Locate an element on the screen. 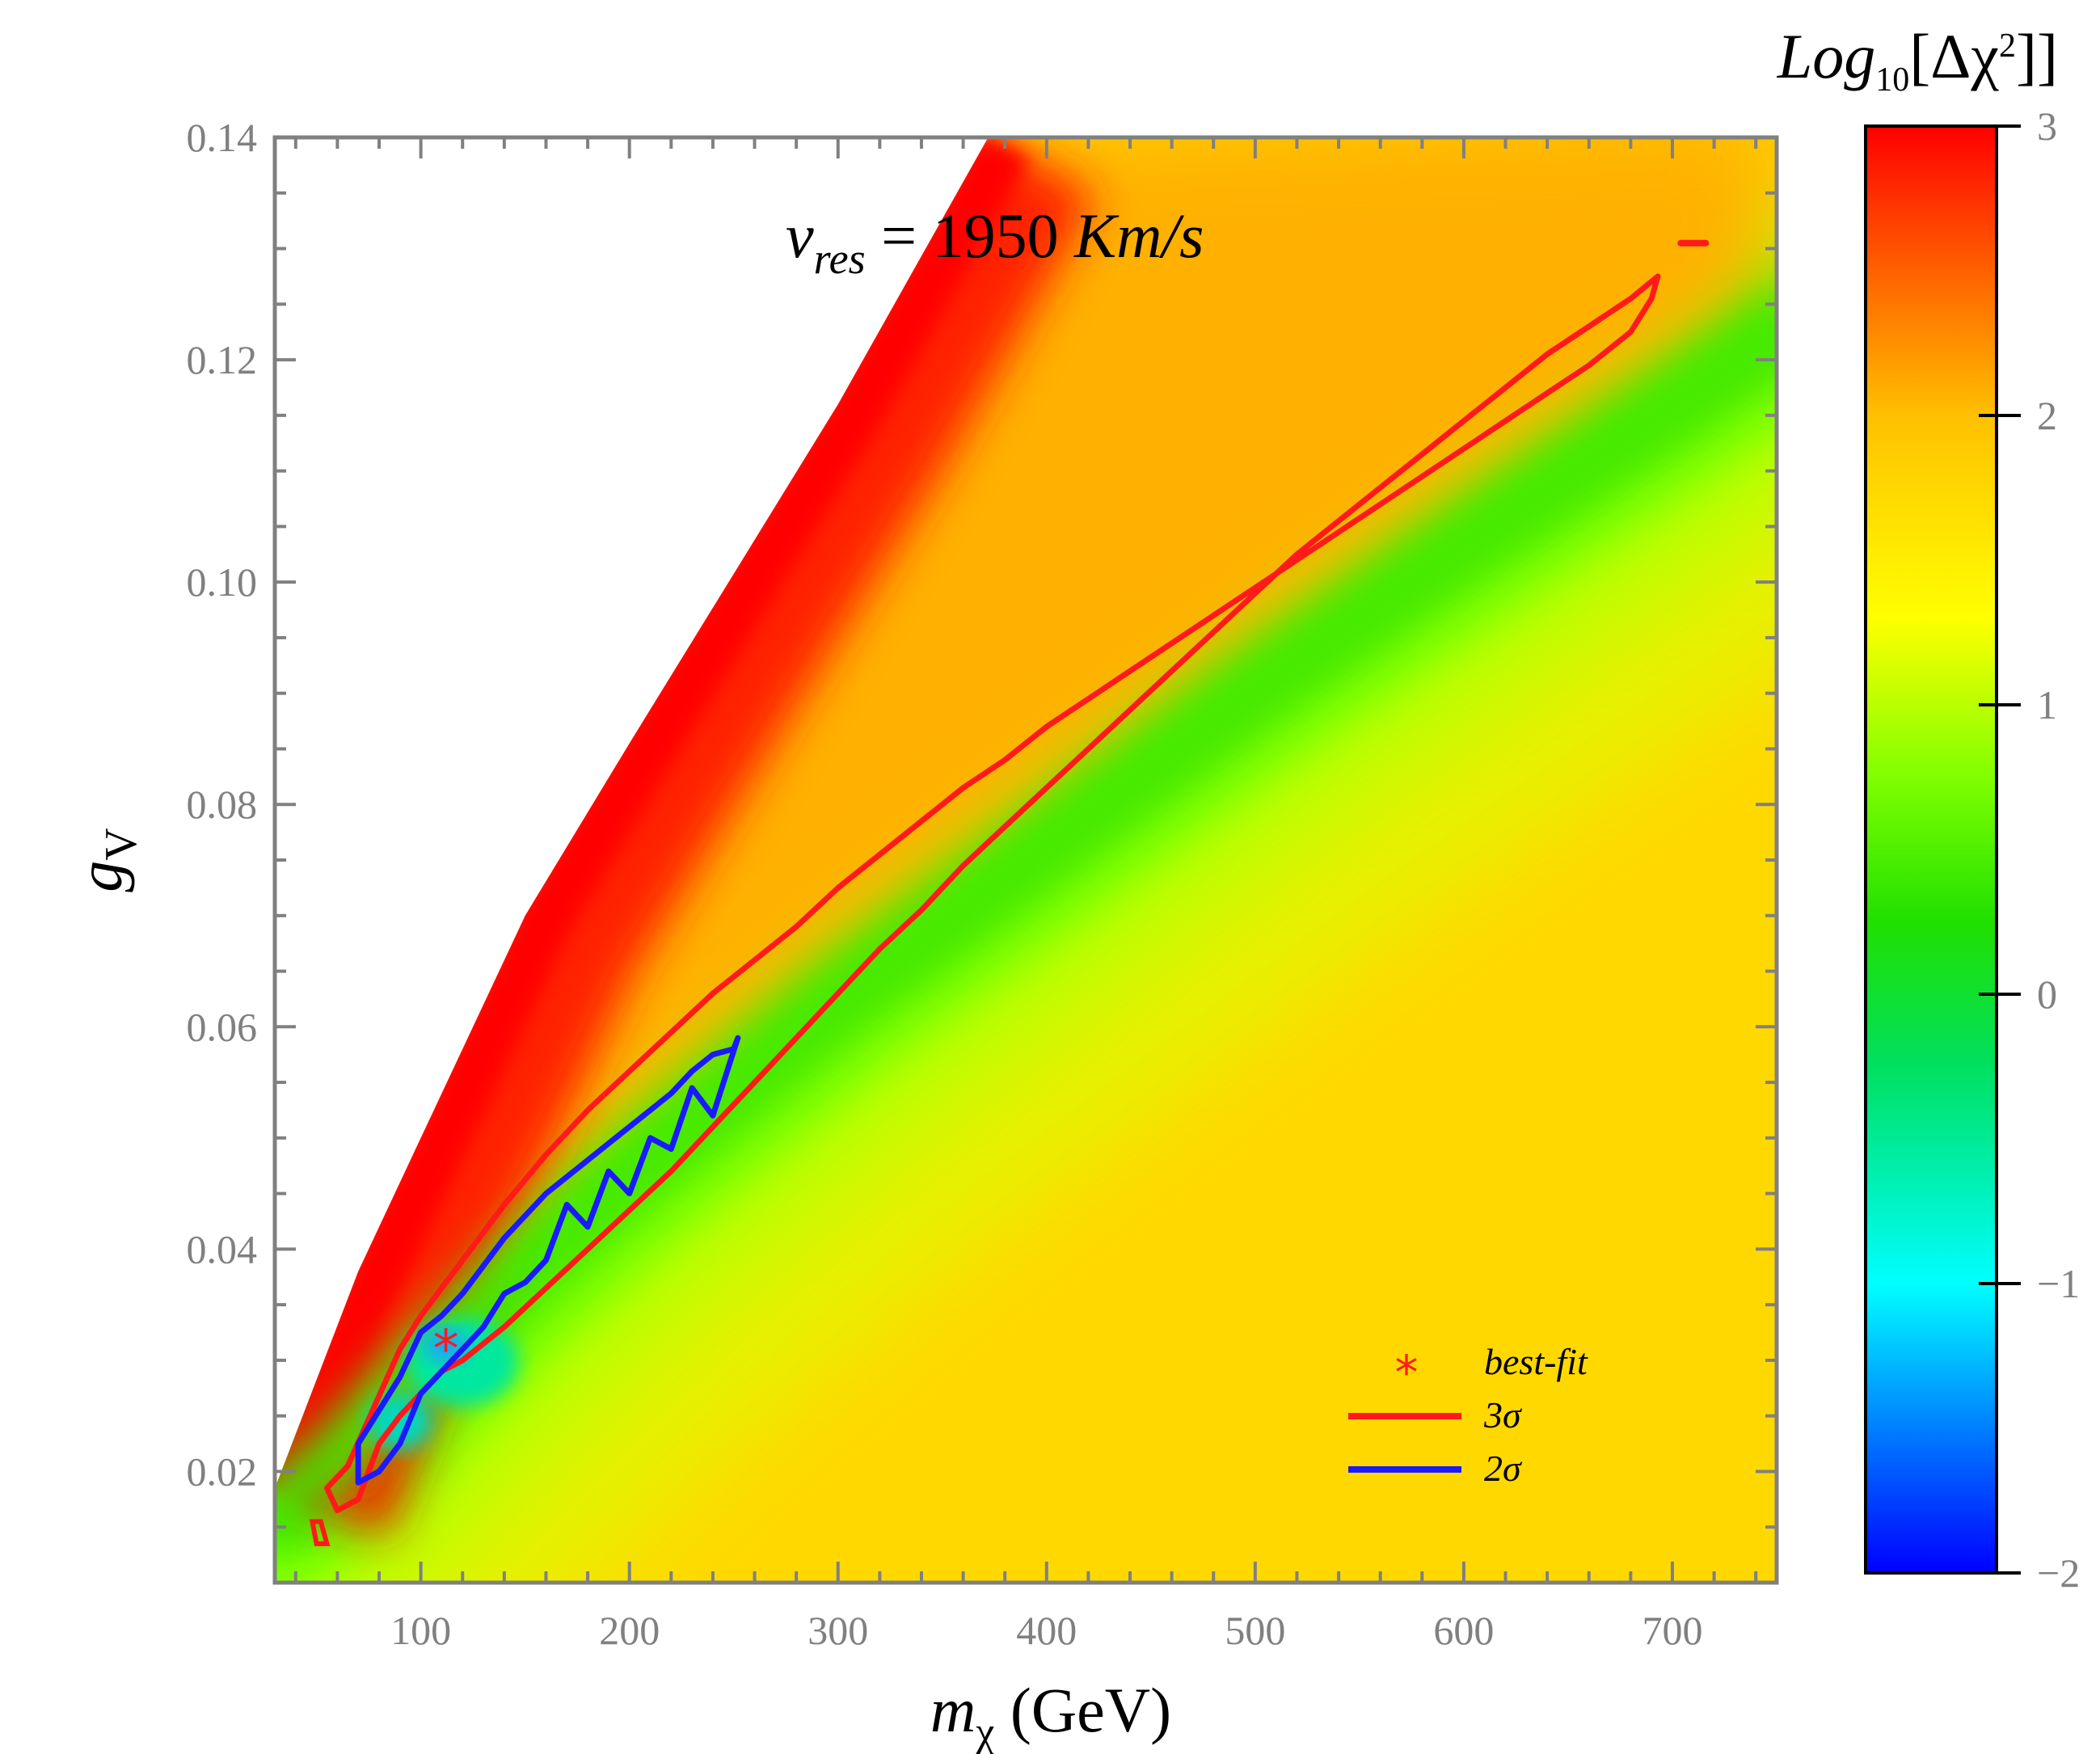 The image size is (2100, 1754). legend-label: 2σ is located at coordinates (1503, 1468).